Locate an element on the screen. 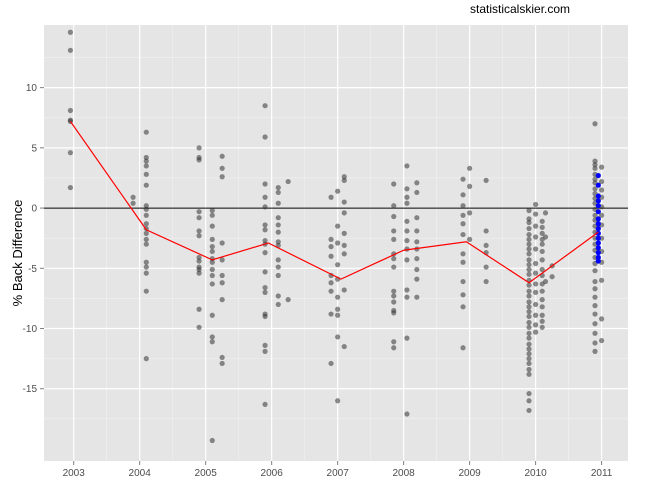  y-tick-label: 10 is located at coordinates (32, 88).